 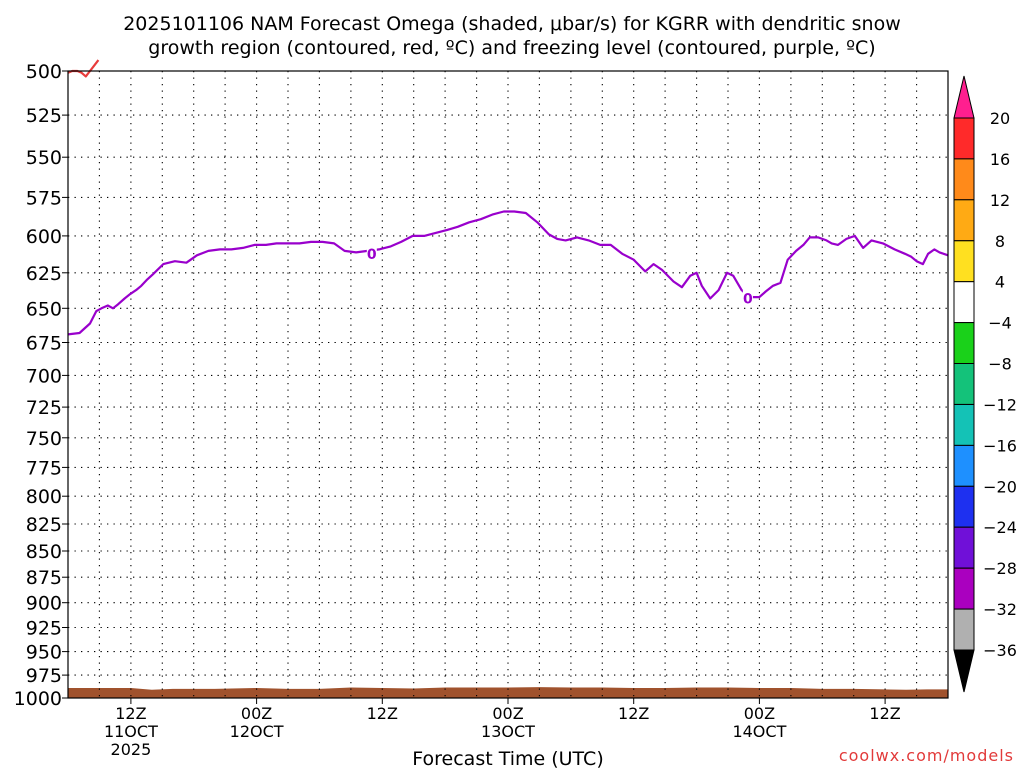 What do you see at coordinates (964, 671) in the screenshot?
I see `colorbar-bottom-arrow` at bounding box center [964, 671].